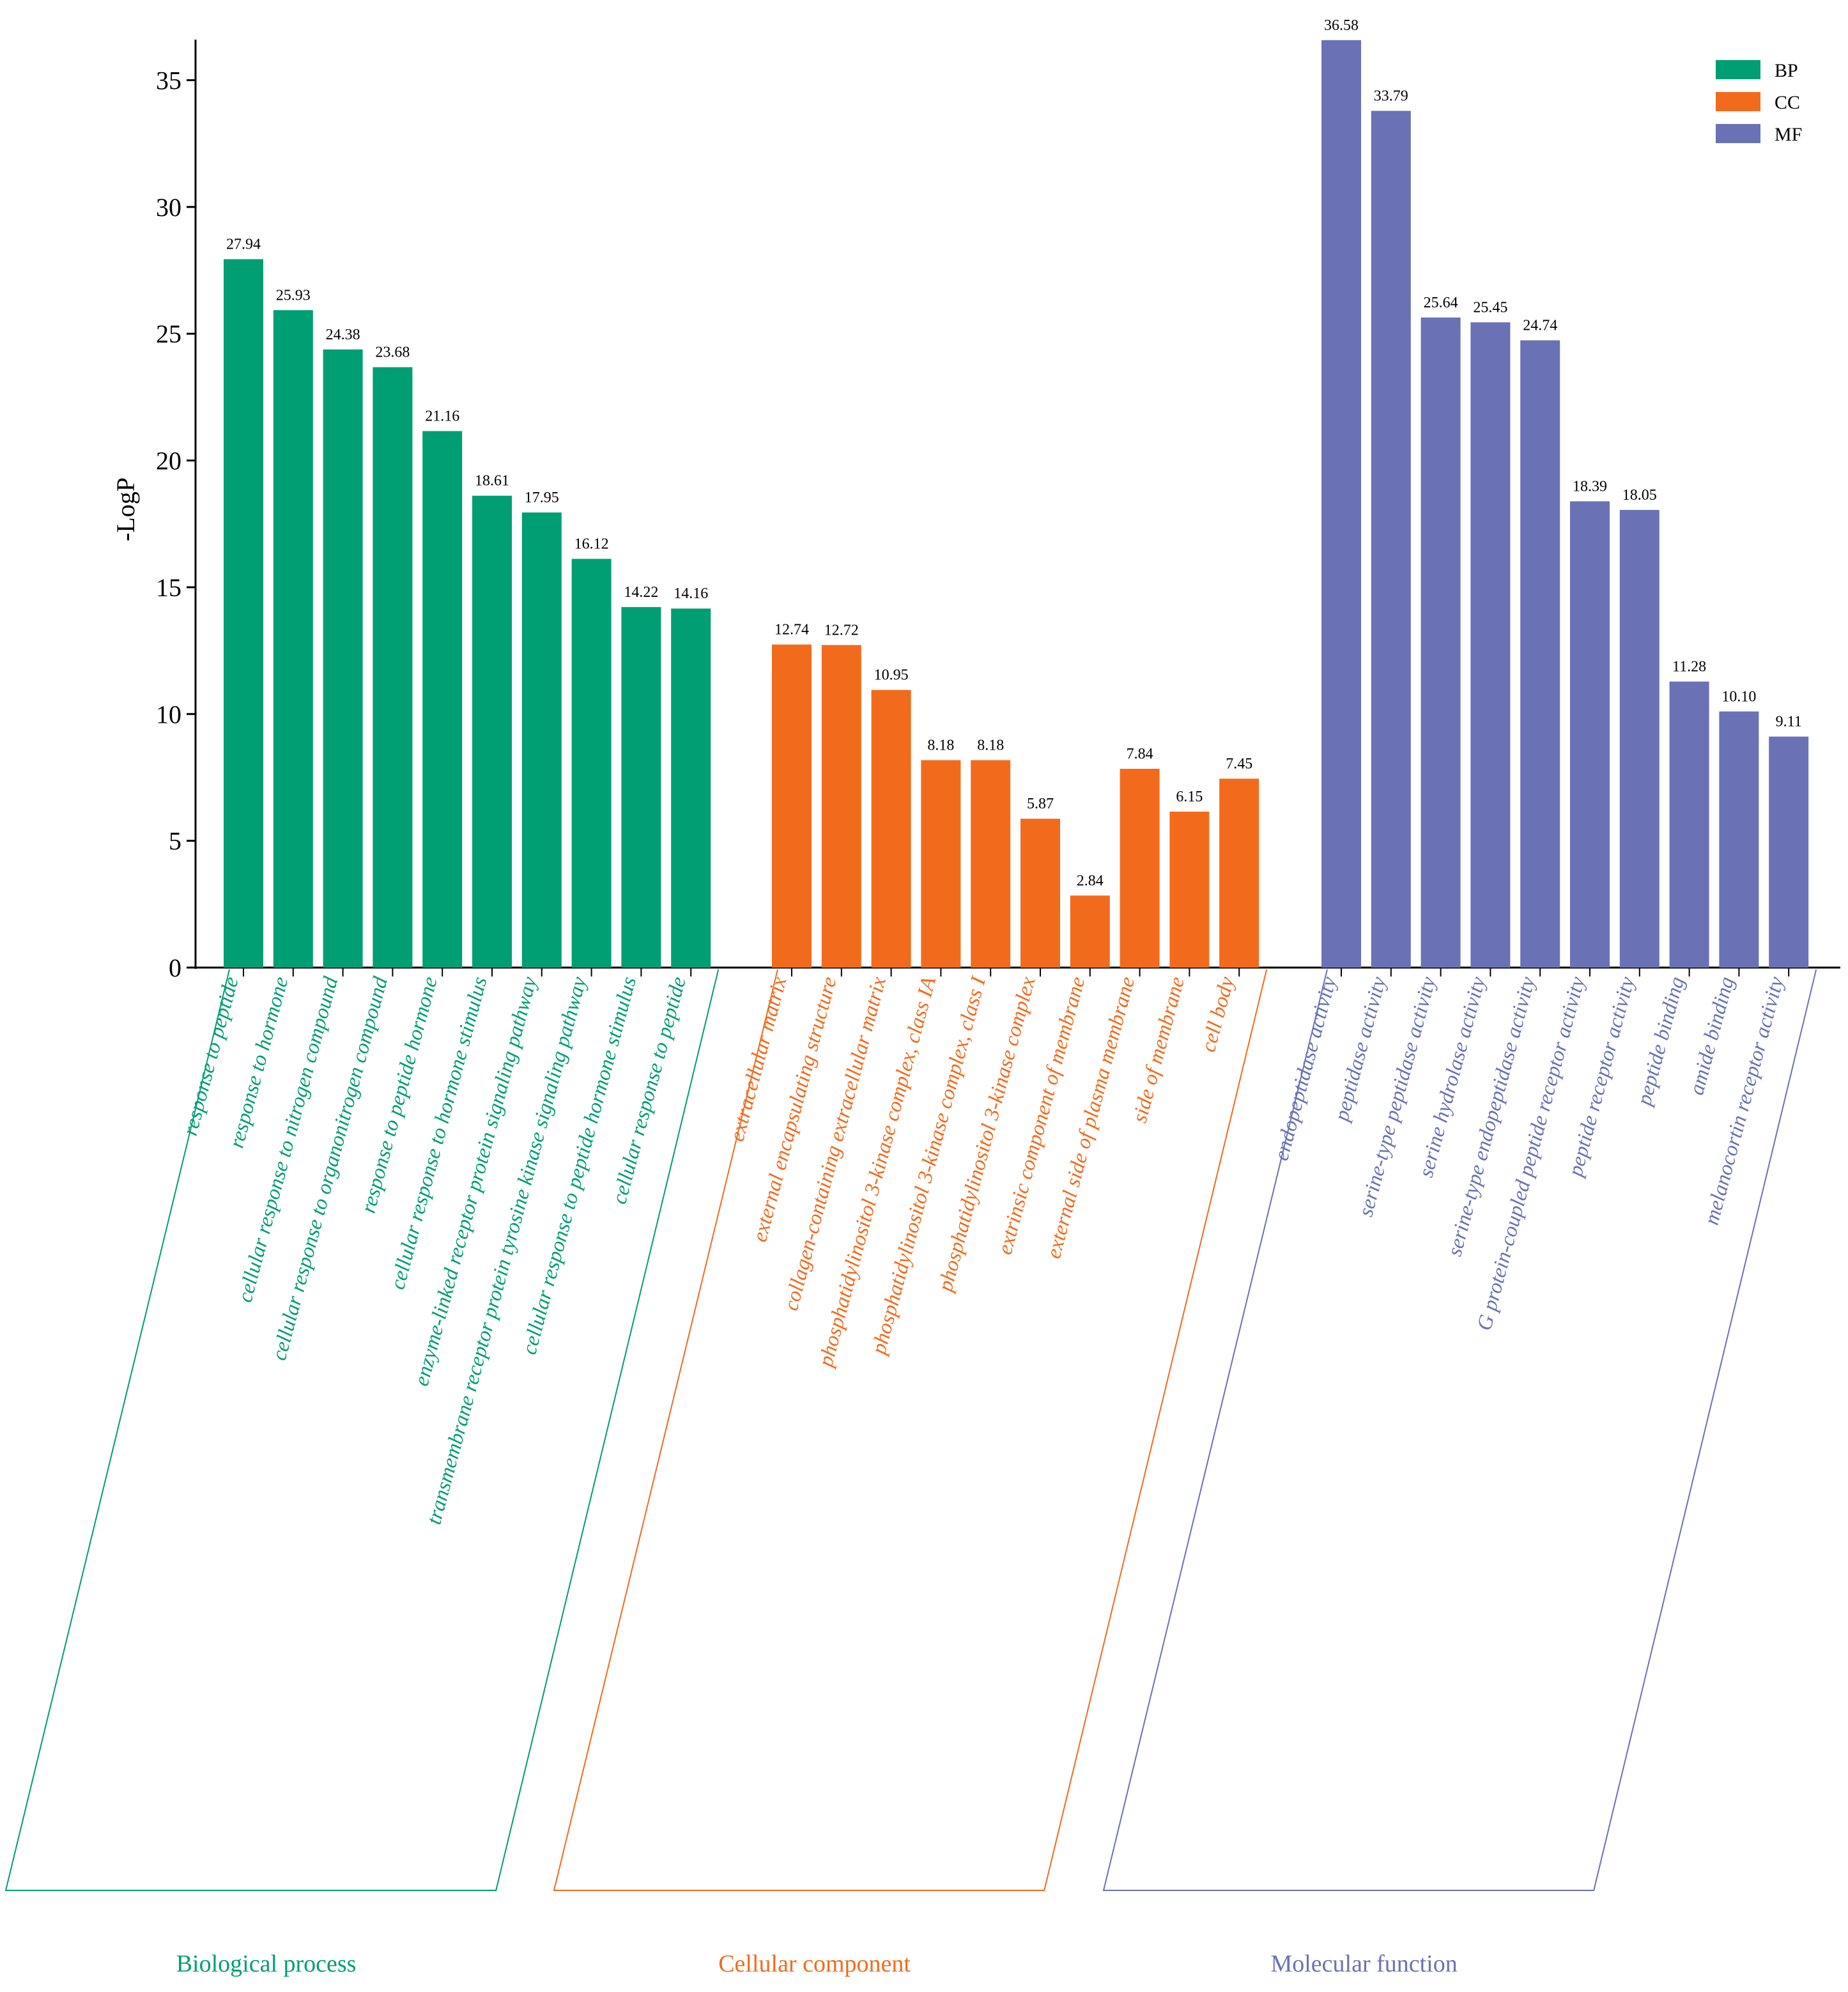 This screenshot has width=1848, height=1992. I want to click on value-label: 16.12, so click(591, 544).